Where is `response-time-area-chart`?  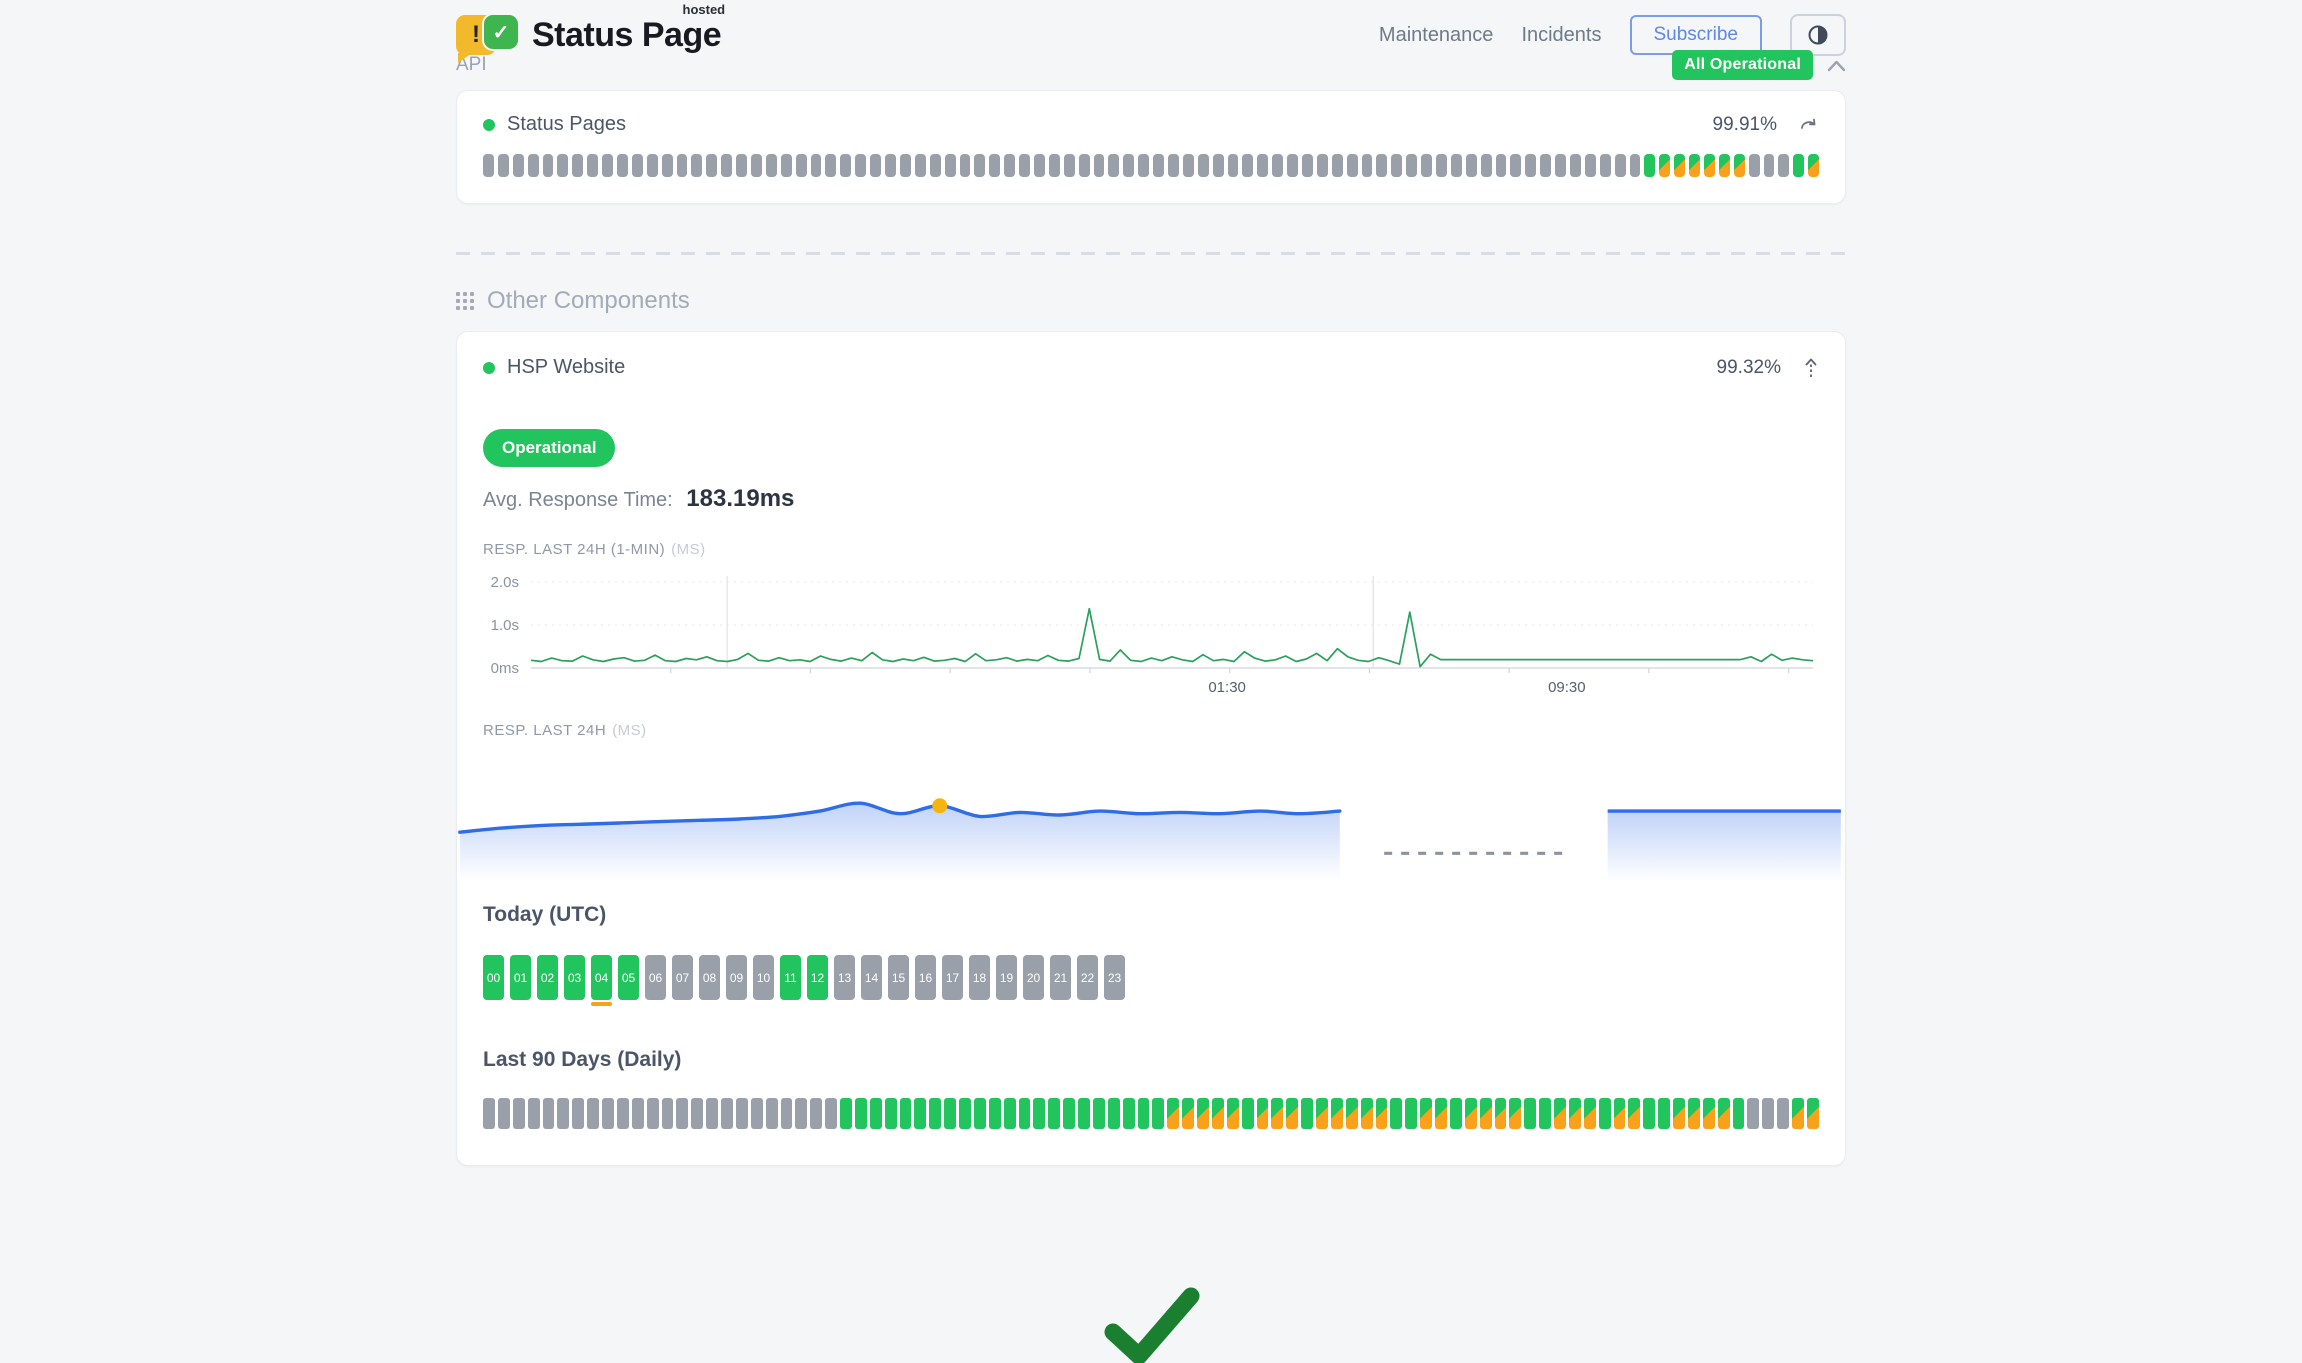
response-time-area-chart is located at coordinates (1151, 819).